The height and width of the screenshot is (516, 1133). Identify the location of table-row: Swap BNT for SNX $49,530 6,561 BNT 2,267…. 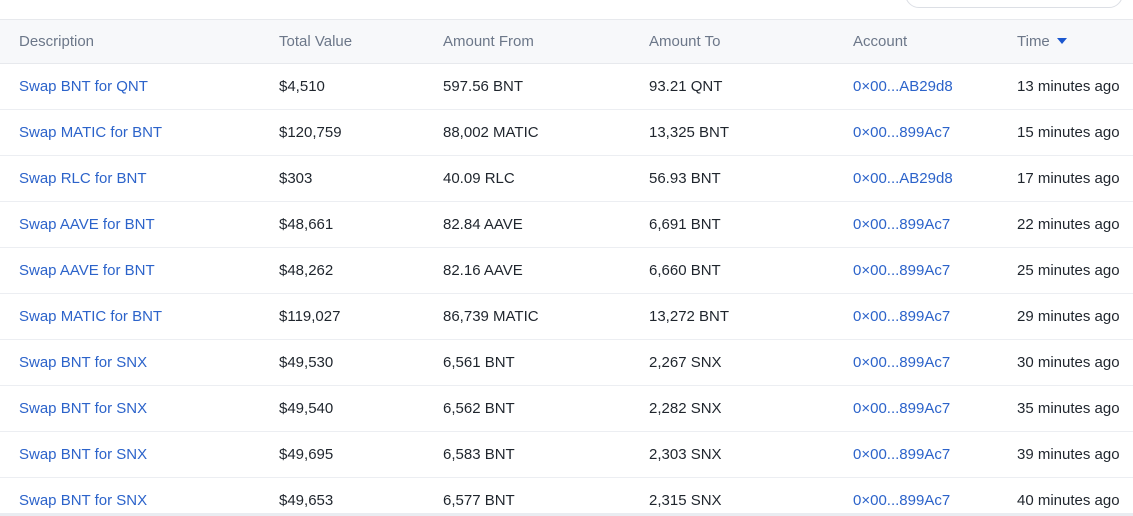
(566, 362).